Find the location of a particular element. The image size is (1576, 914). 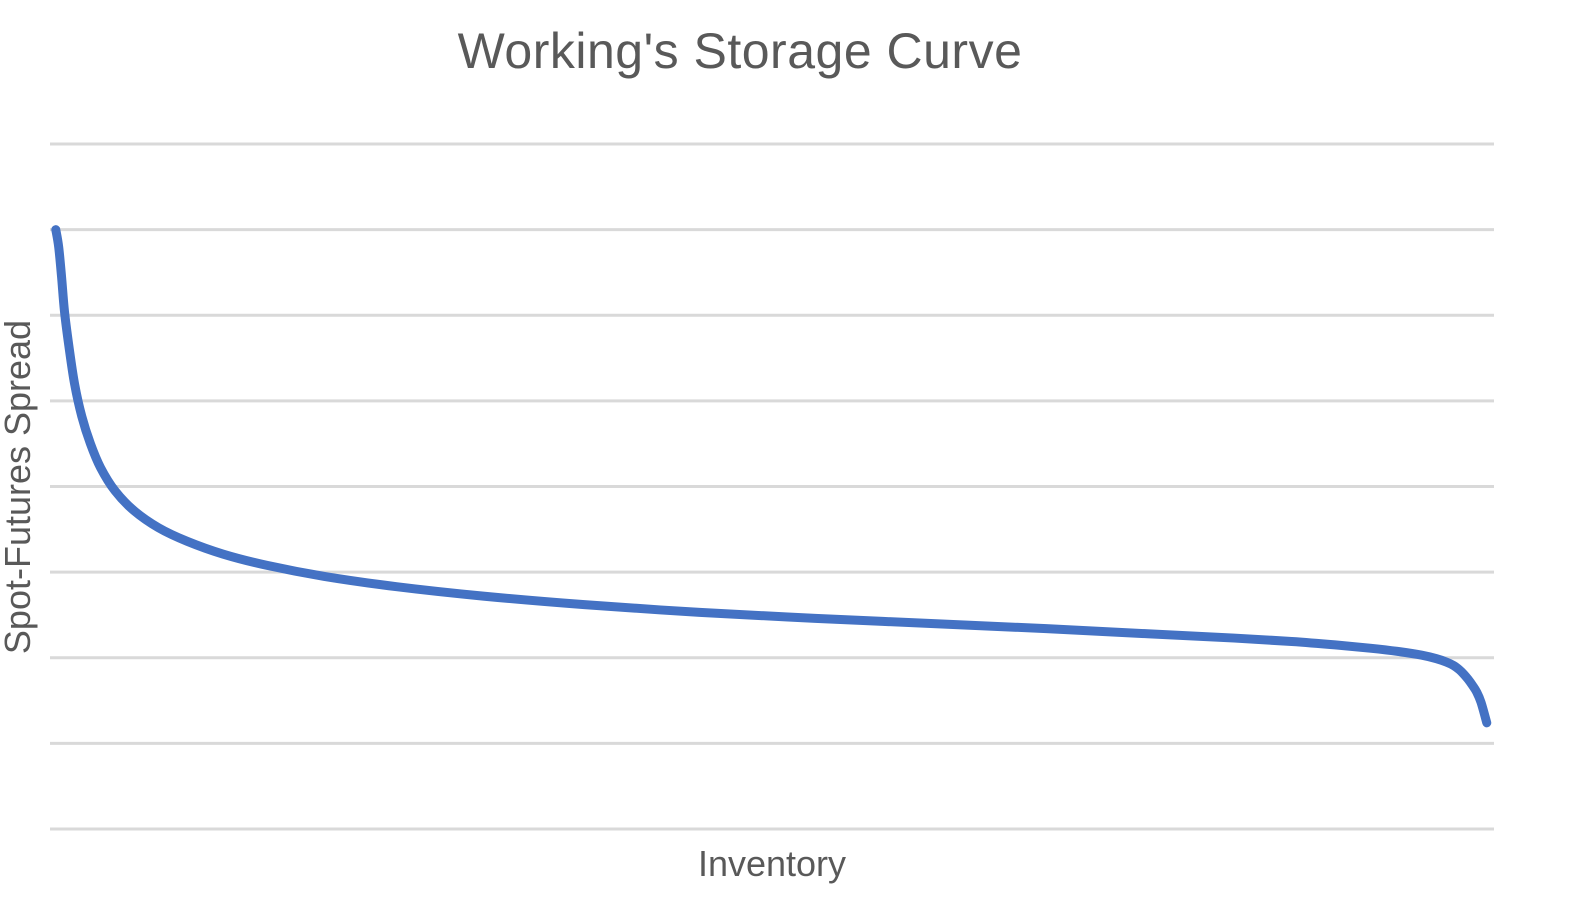

x-axis-title: Inventory is located at coordinates (772, 863).